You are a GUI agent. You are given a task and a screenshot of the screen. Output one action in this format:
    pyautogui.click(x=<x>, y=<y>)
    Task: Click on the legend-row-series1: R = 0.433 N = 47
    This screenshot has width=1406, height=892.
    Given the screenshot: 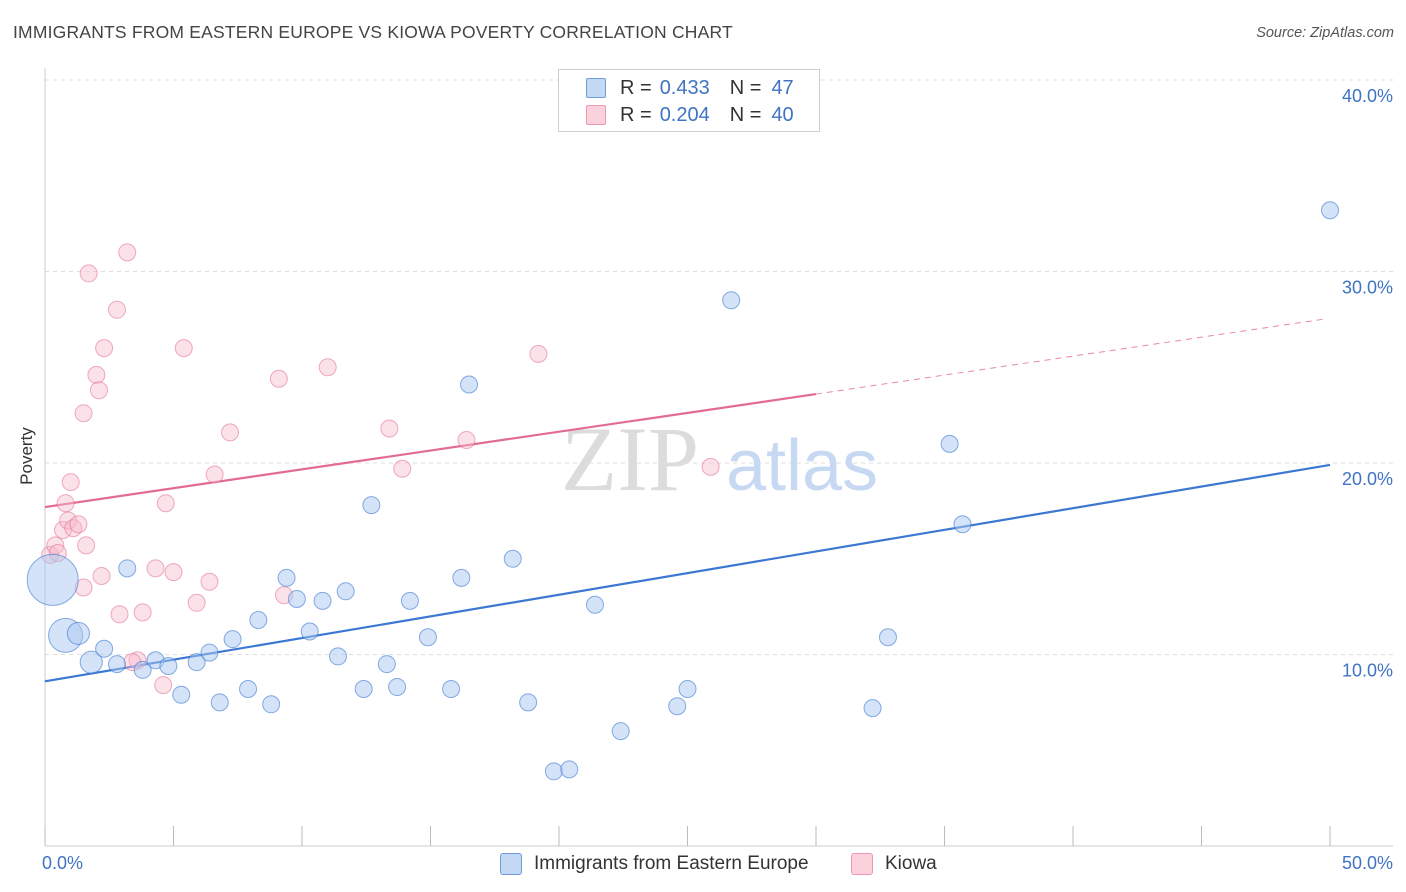 What is the action you would take?
    pyautogui.click(x=690, y=88)
    